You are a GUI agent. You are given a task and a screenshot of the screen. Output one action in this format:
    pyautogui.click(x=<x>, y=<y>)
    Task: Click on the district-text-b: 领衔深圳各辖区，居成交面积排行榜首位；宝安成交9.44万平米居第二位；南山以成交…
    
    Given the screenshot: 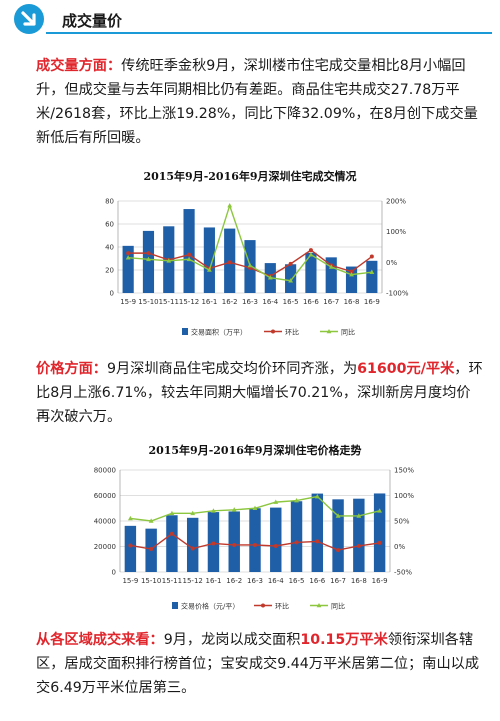 What is the action you would take?
    pyautogui.click(x=258, y=664)
    